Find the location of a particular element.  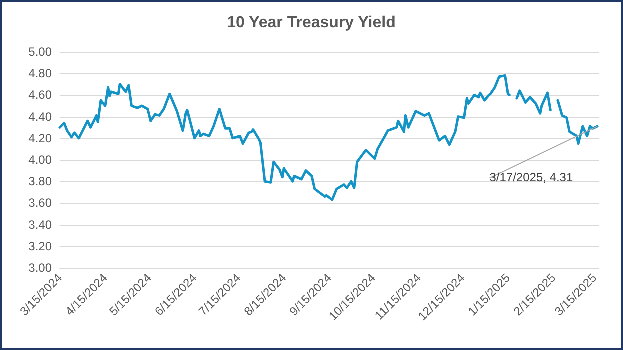

annotation: 3/17/2025, 4.31 is located at coordinates (532, 177).